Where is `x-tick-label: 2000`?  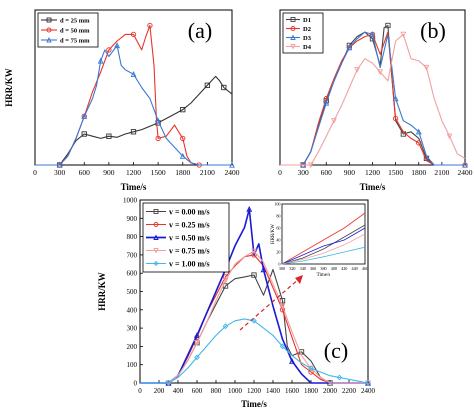
x-tick-label: 2000 is located at coordinates (330, 391).